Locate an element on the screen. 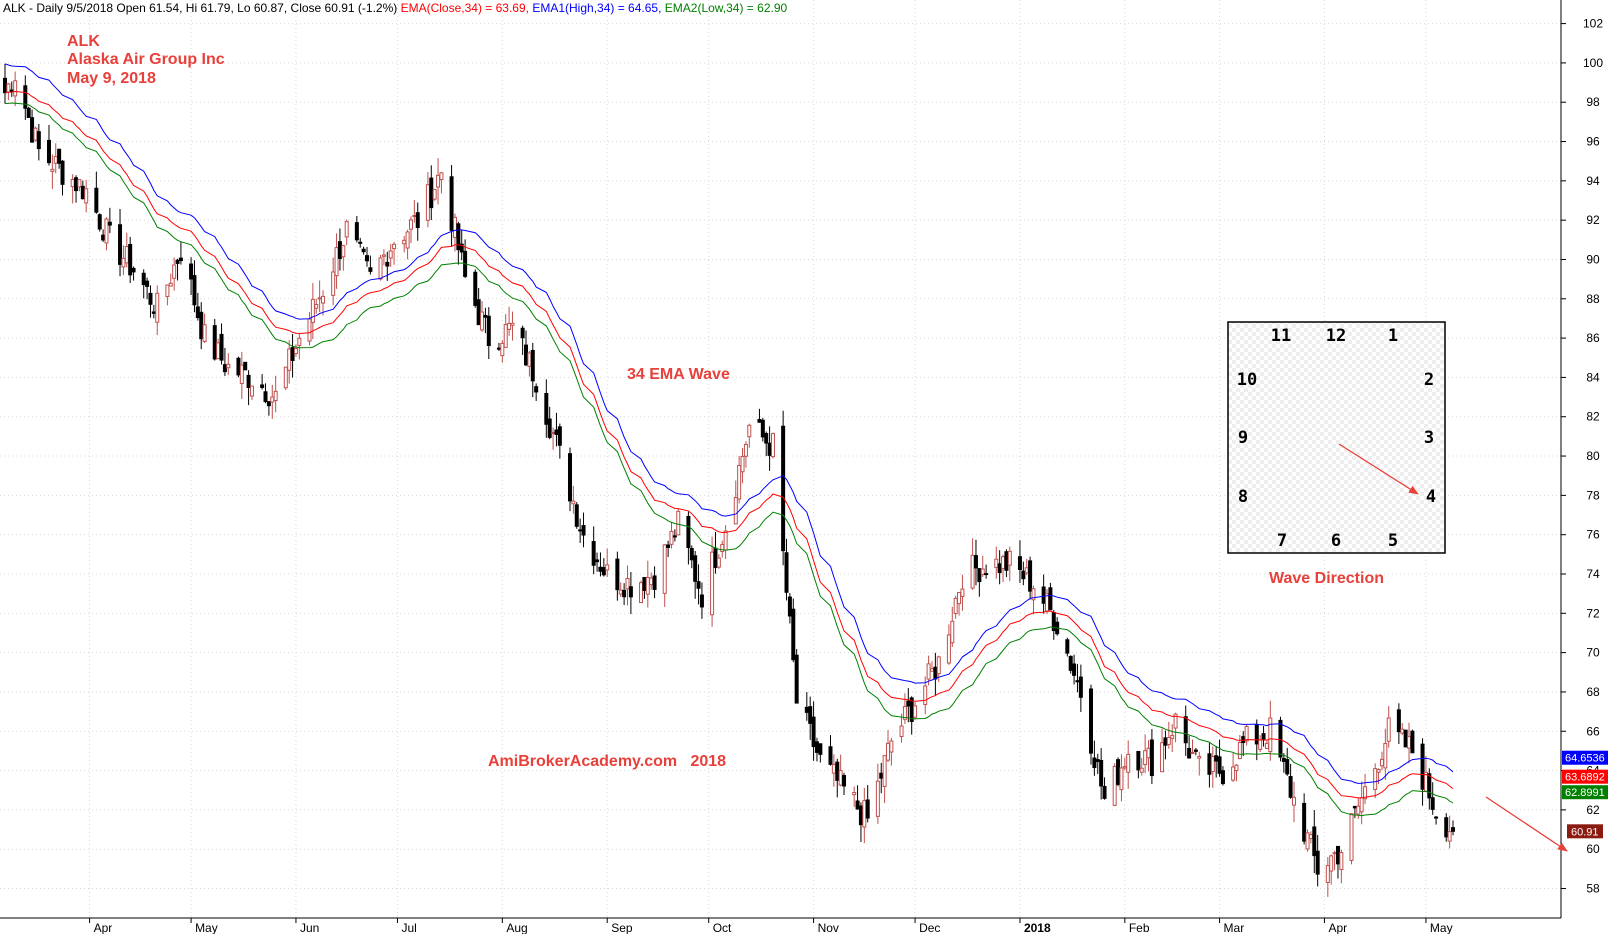 This screenshot has height=939, width=1624. x-tick-label: Feb is located at coordinates (1139, 927).